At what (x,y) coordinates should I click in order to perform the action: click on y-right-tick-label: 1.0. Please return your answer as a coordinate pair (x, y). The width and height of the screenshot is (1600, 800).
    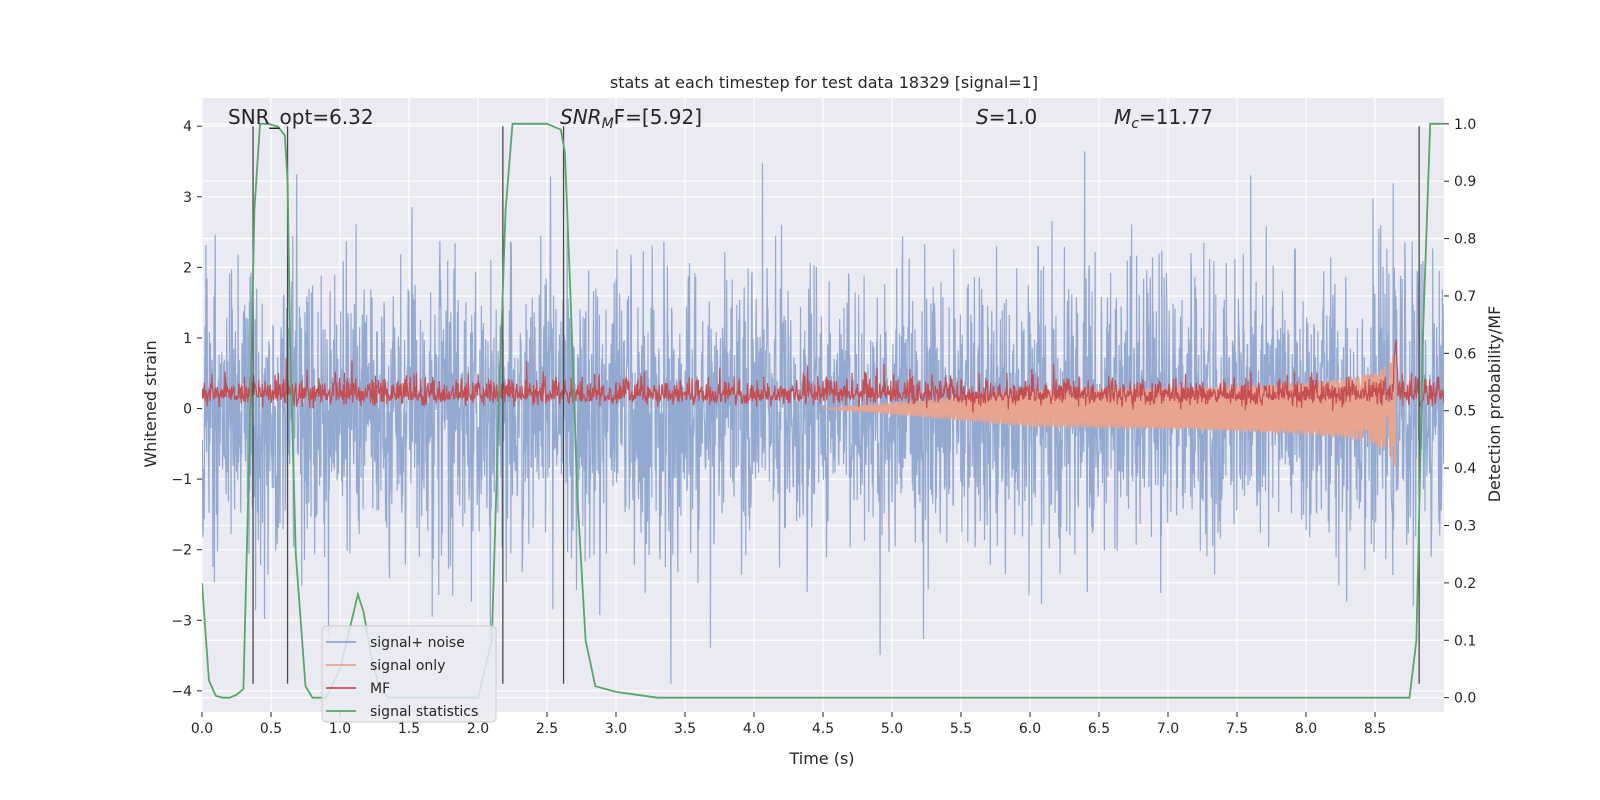
    Looking at the image, I should click on (1465, 125).